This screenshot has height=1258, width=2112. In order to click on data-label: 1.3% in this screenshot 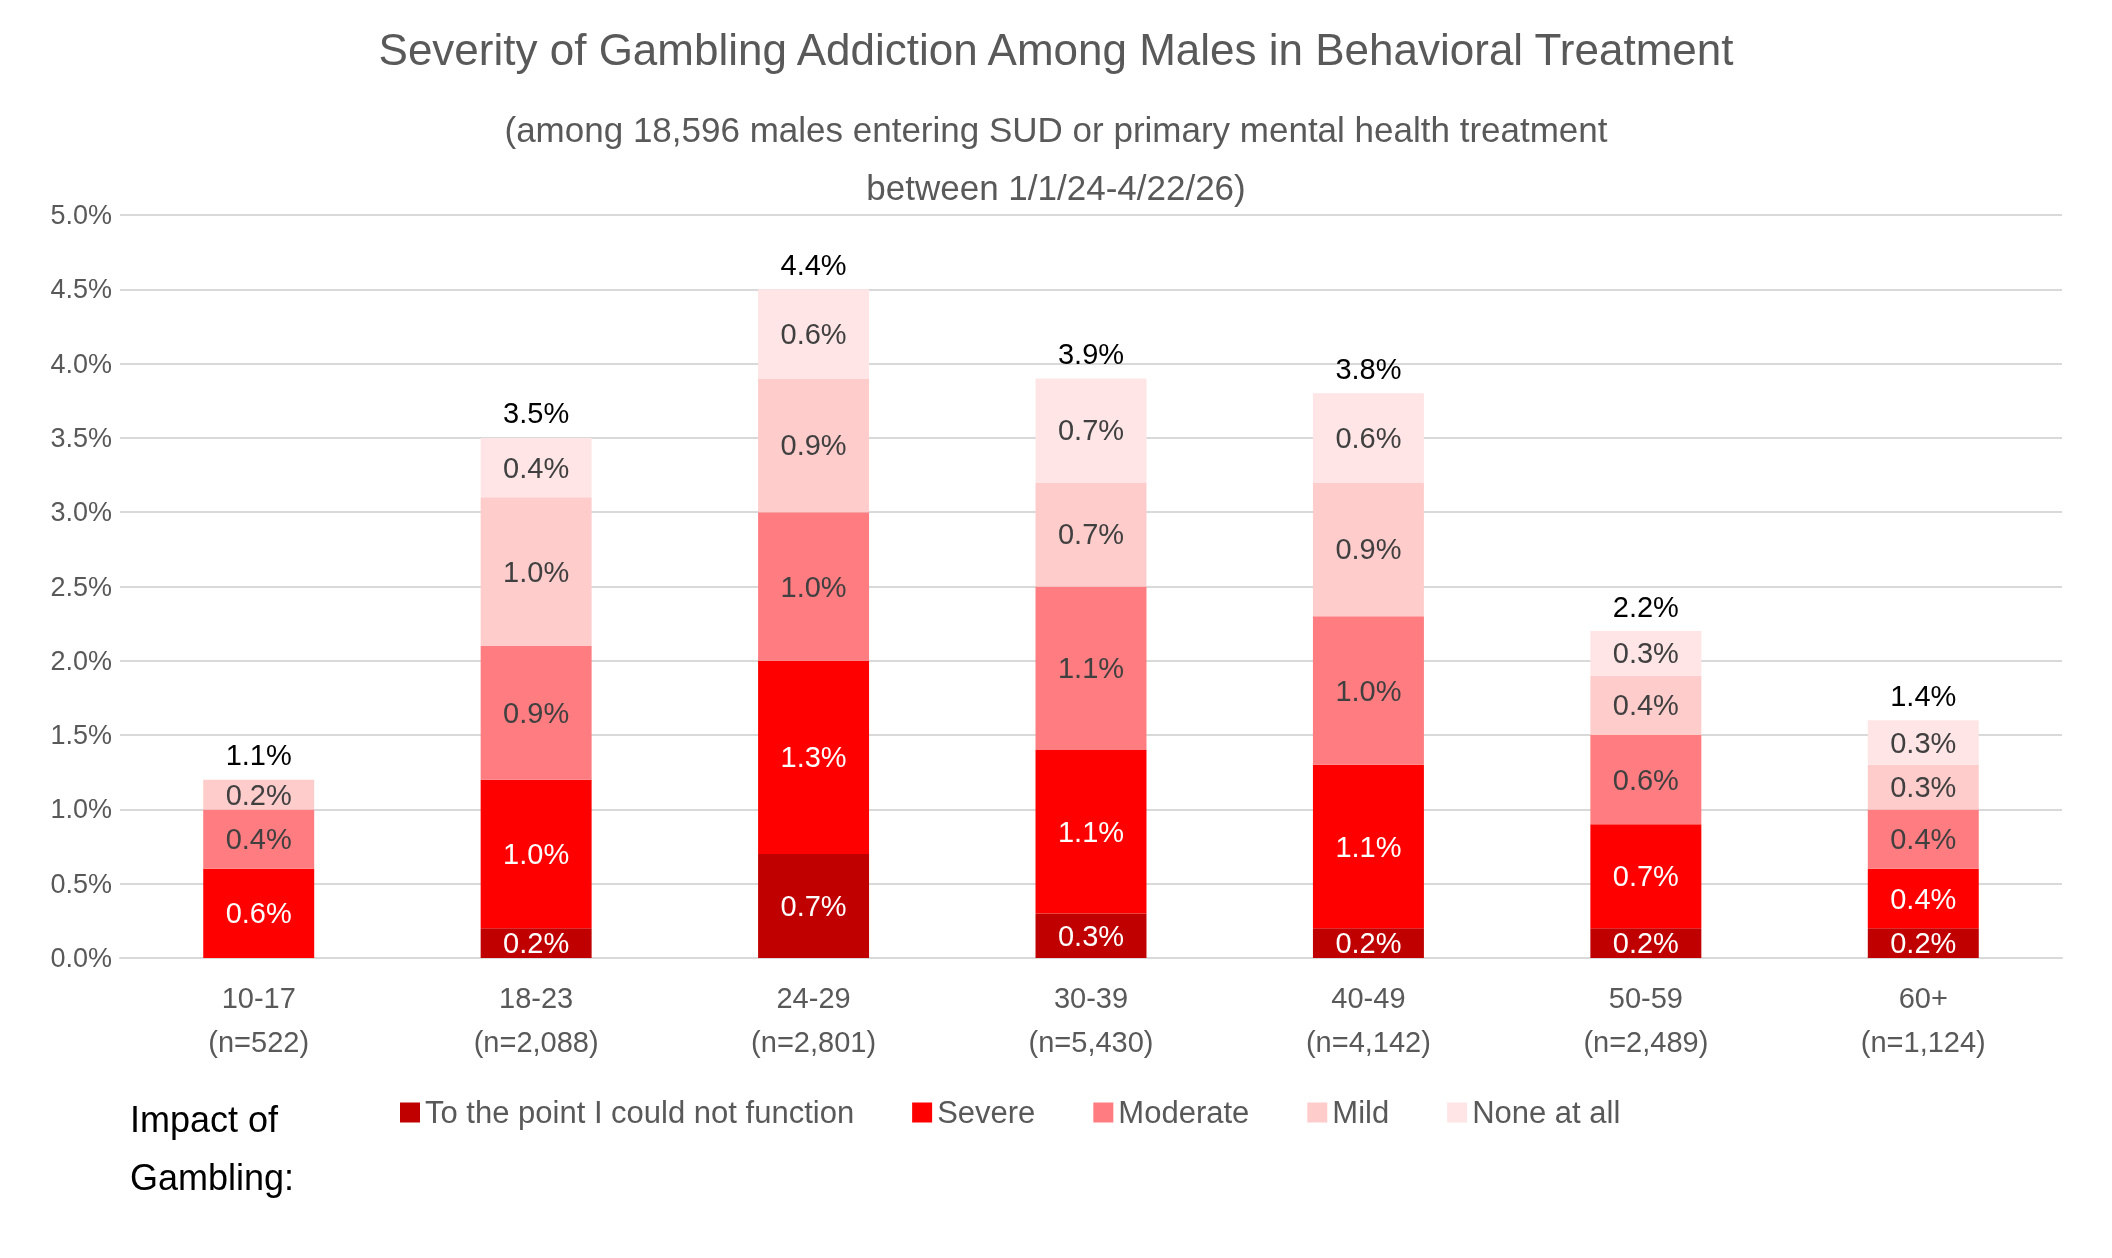, I will do `click(813, 757)`.